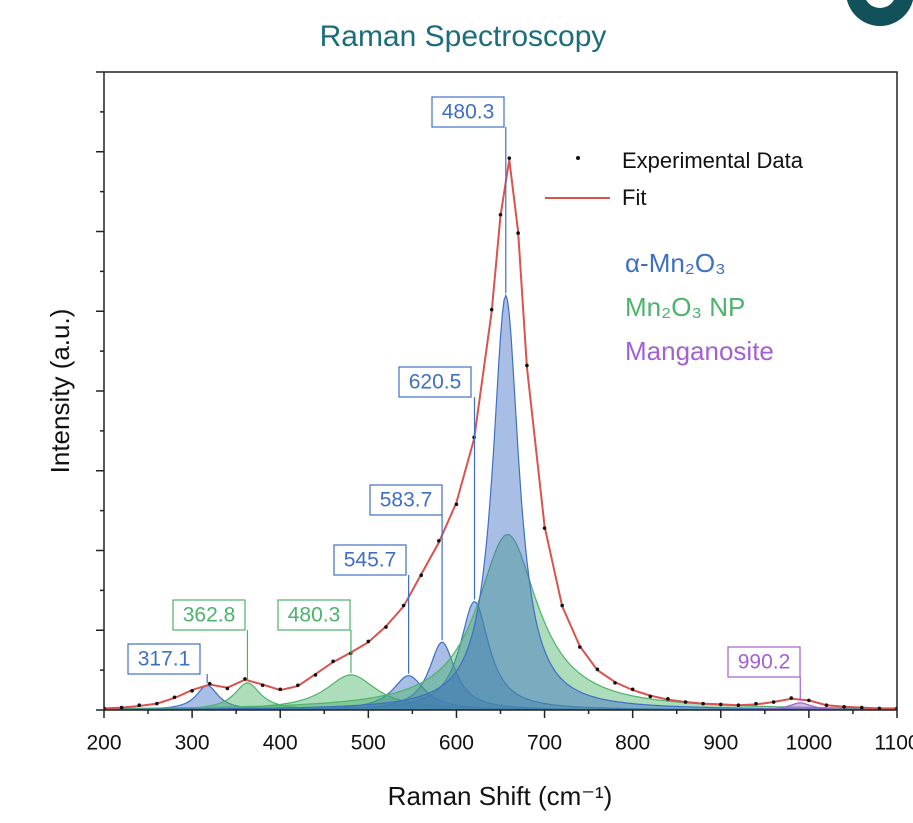  I want to click on y-axis-label: Intensity (a.u.), so click(60, 391).